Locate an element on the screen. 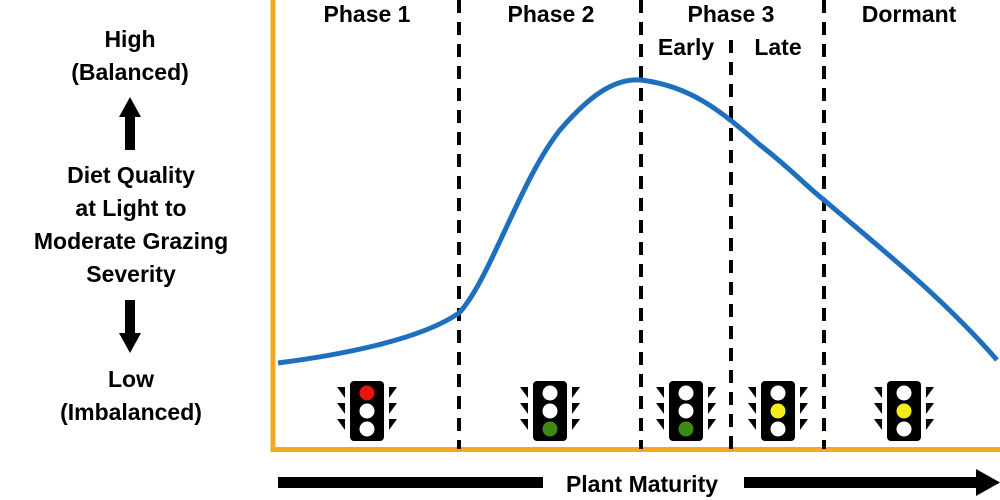 This screenshot has width=1000, height=500. y-axis-high-sublabel: (Balanced) is located at coordinates (130, 72).